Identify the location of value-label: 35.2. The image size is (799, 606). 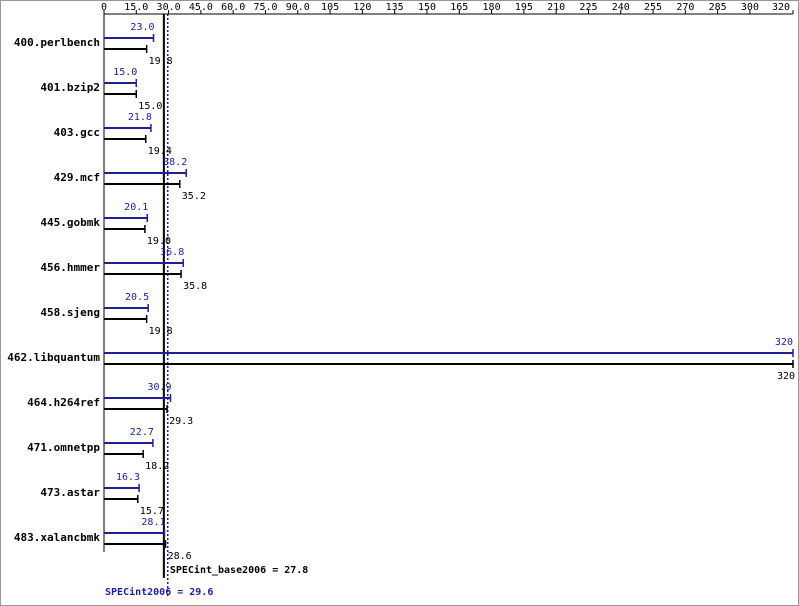
(194, 196).